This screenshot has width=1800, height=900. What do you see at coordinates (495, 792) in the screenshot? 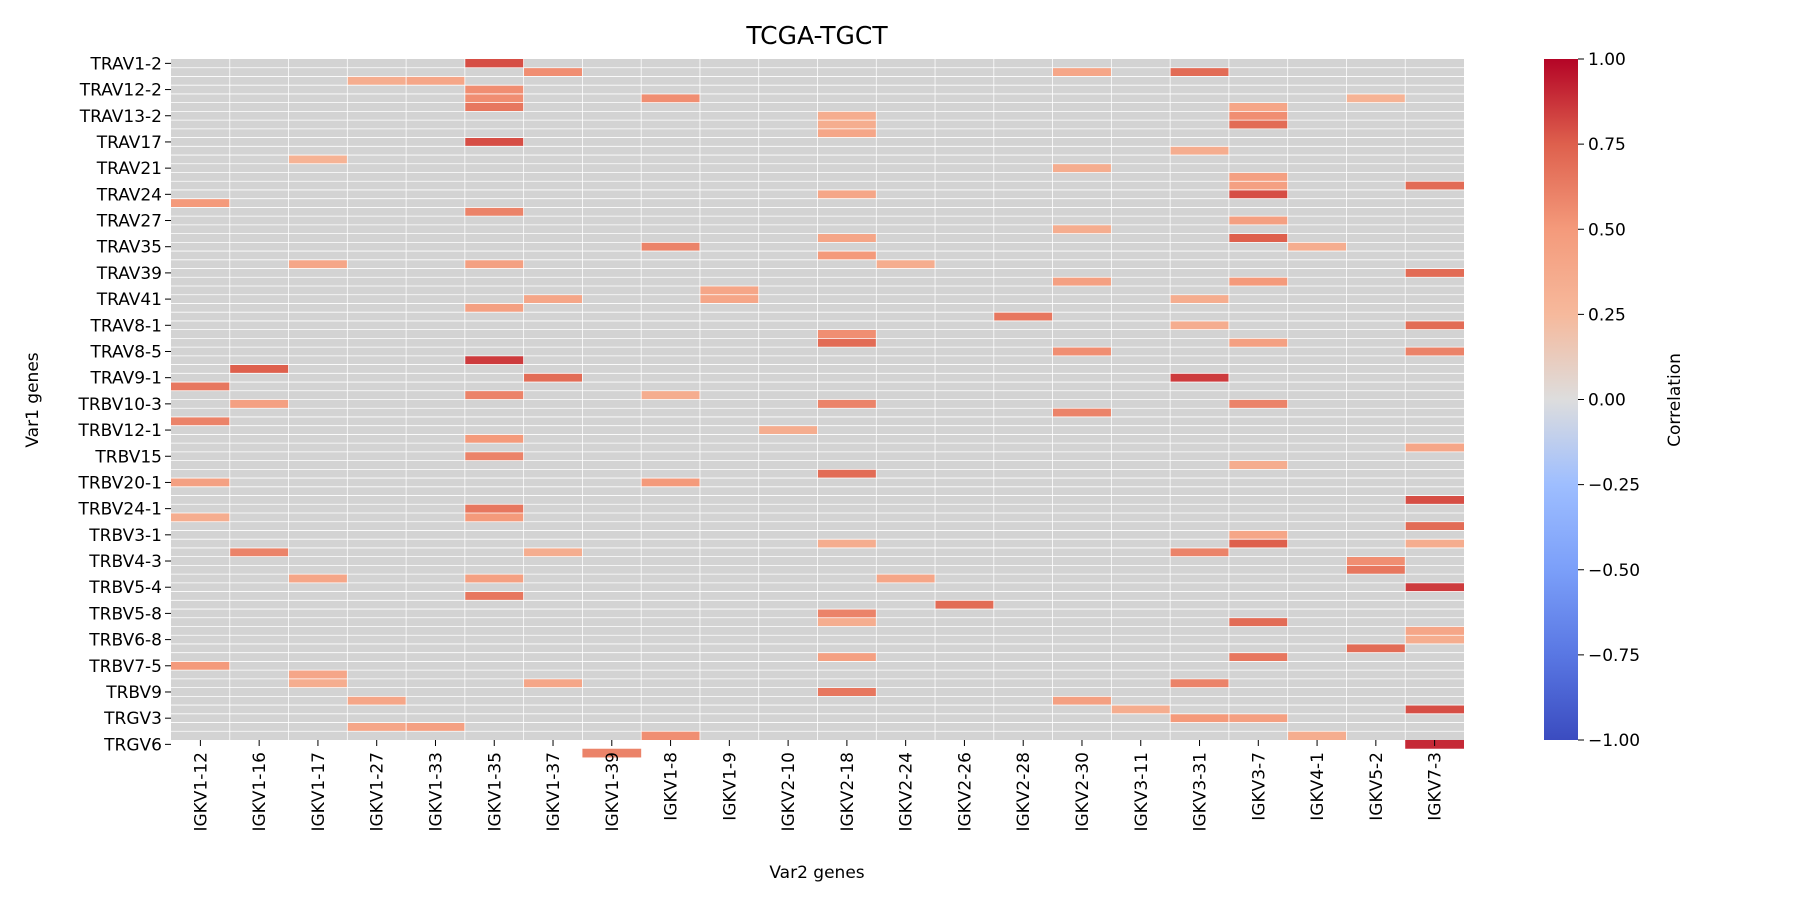
I see `x-tick-label: IGKV1-35` at bounding box center [495, 792].